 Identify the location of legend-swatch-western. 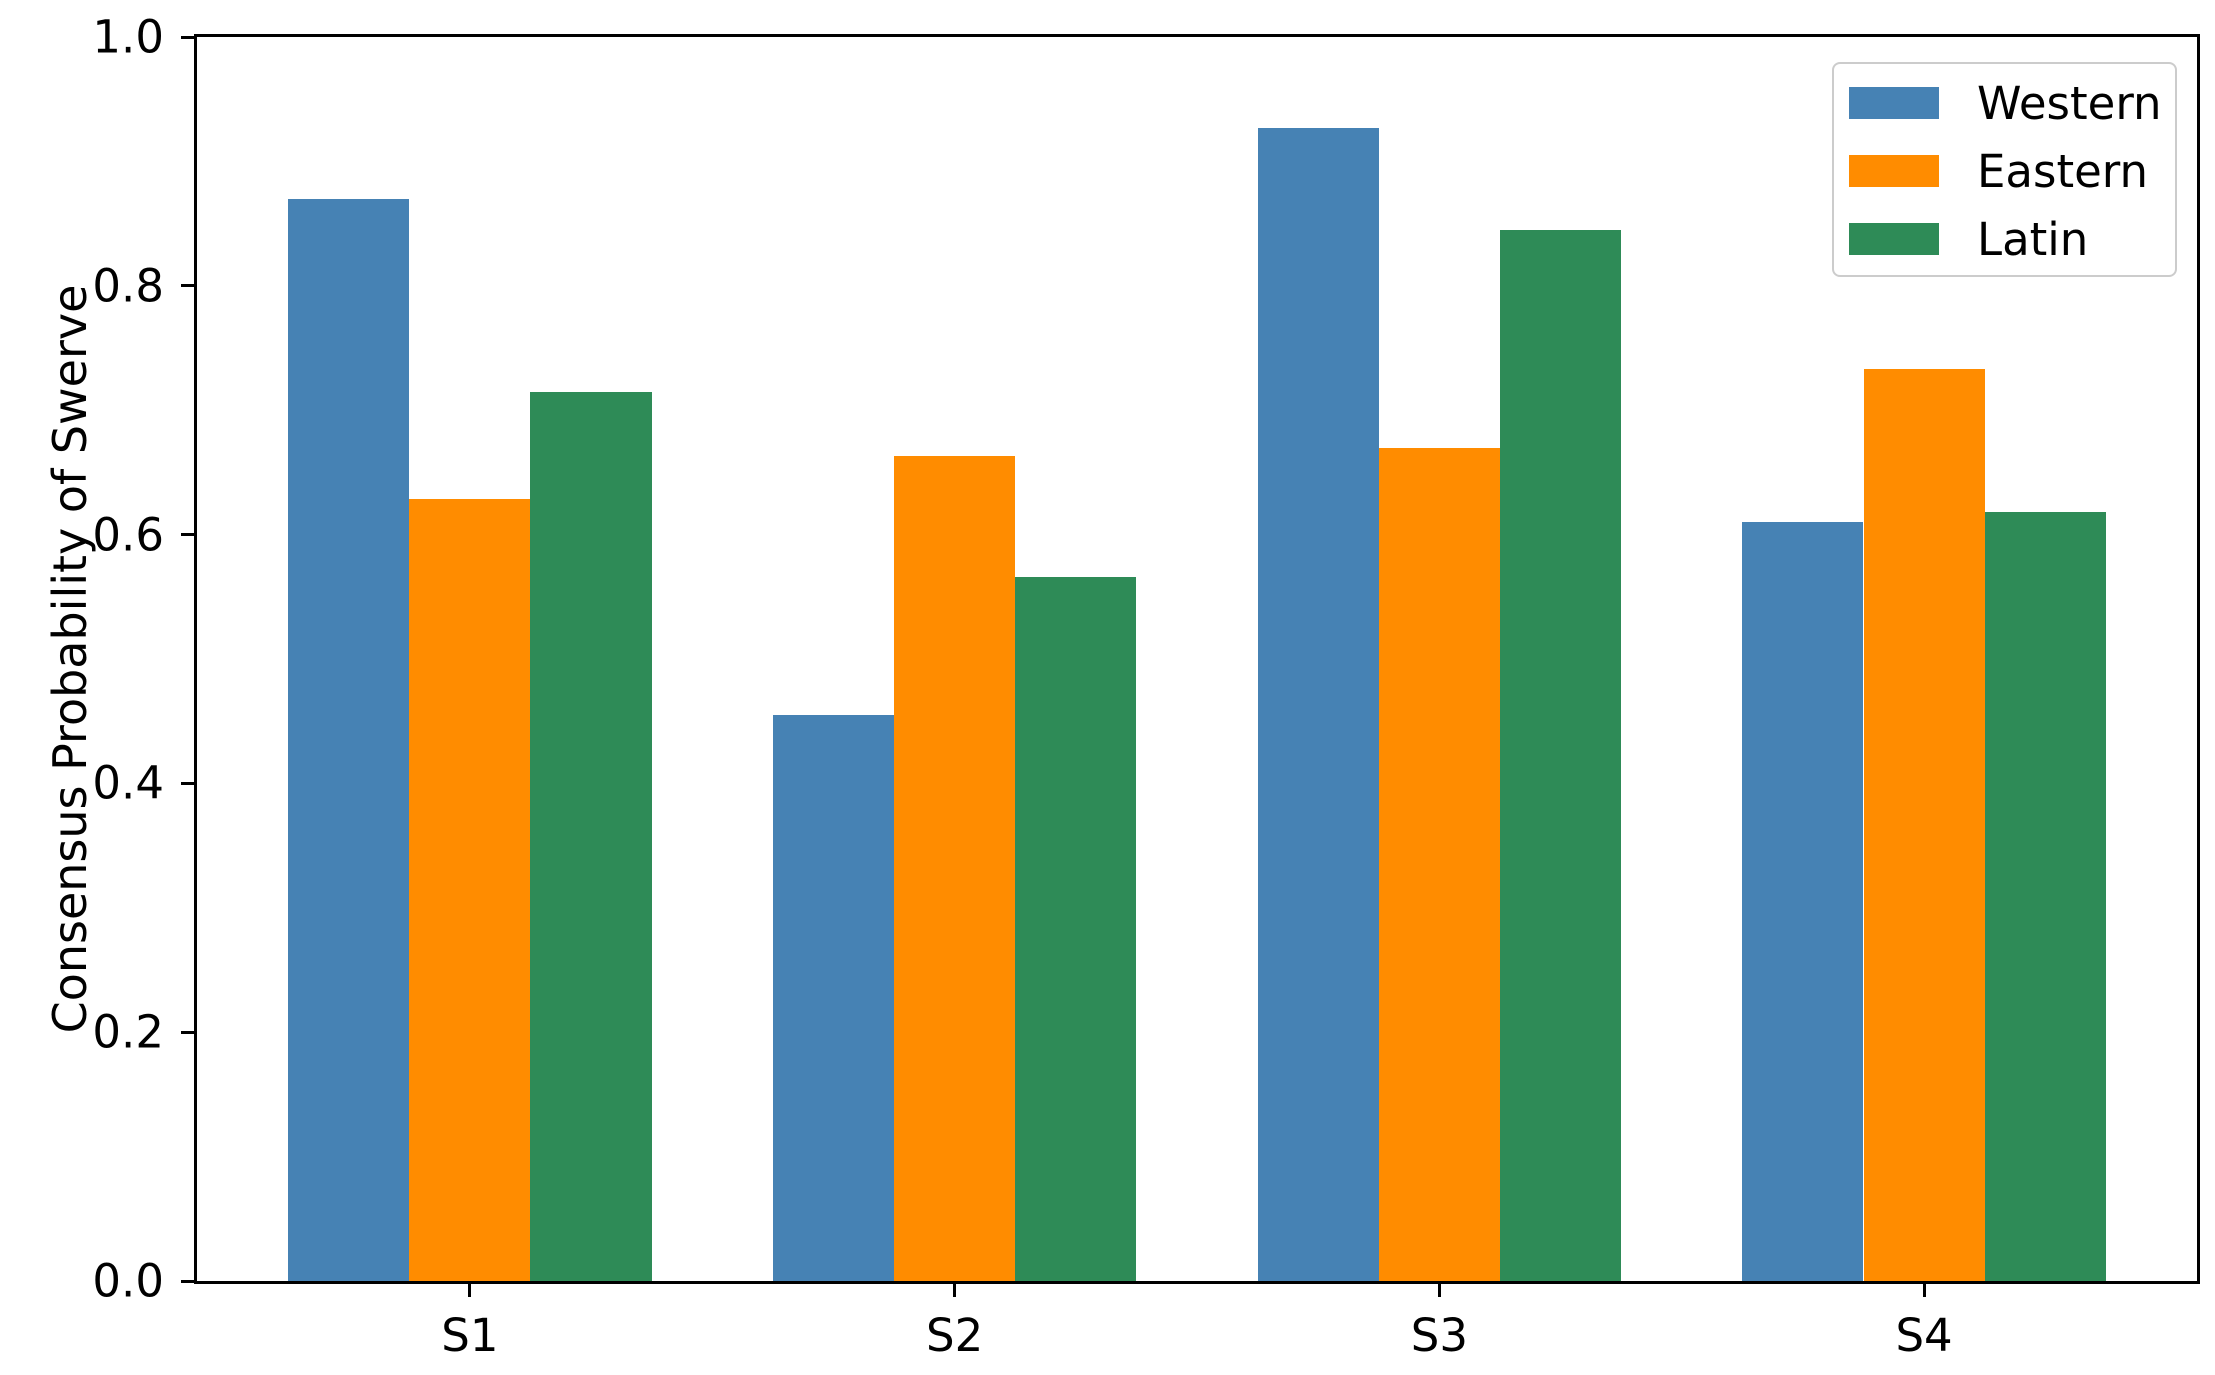
(1894, 103).